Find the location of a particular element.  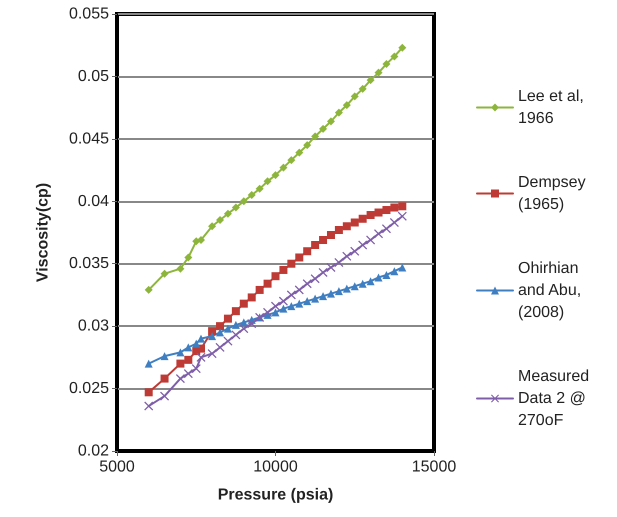

x-tick-label: 5000 is located at coordinates (117, 467).